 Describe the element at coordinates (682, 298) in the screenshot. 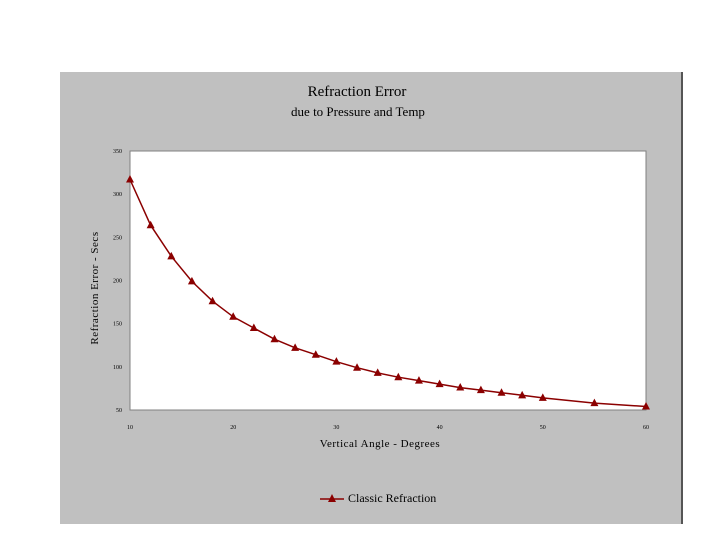

I see `panel-border` at that location.